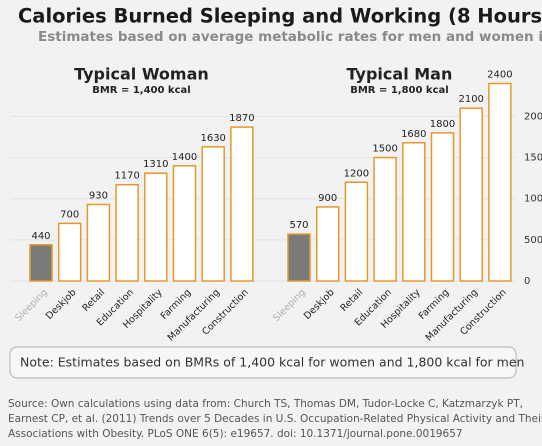  Describe the element at coordinates (499, 75) in the screenshot. I see `value-label: 2400` at that location.